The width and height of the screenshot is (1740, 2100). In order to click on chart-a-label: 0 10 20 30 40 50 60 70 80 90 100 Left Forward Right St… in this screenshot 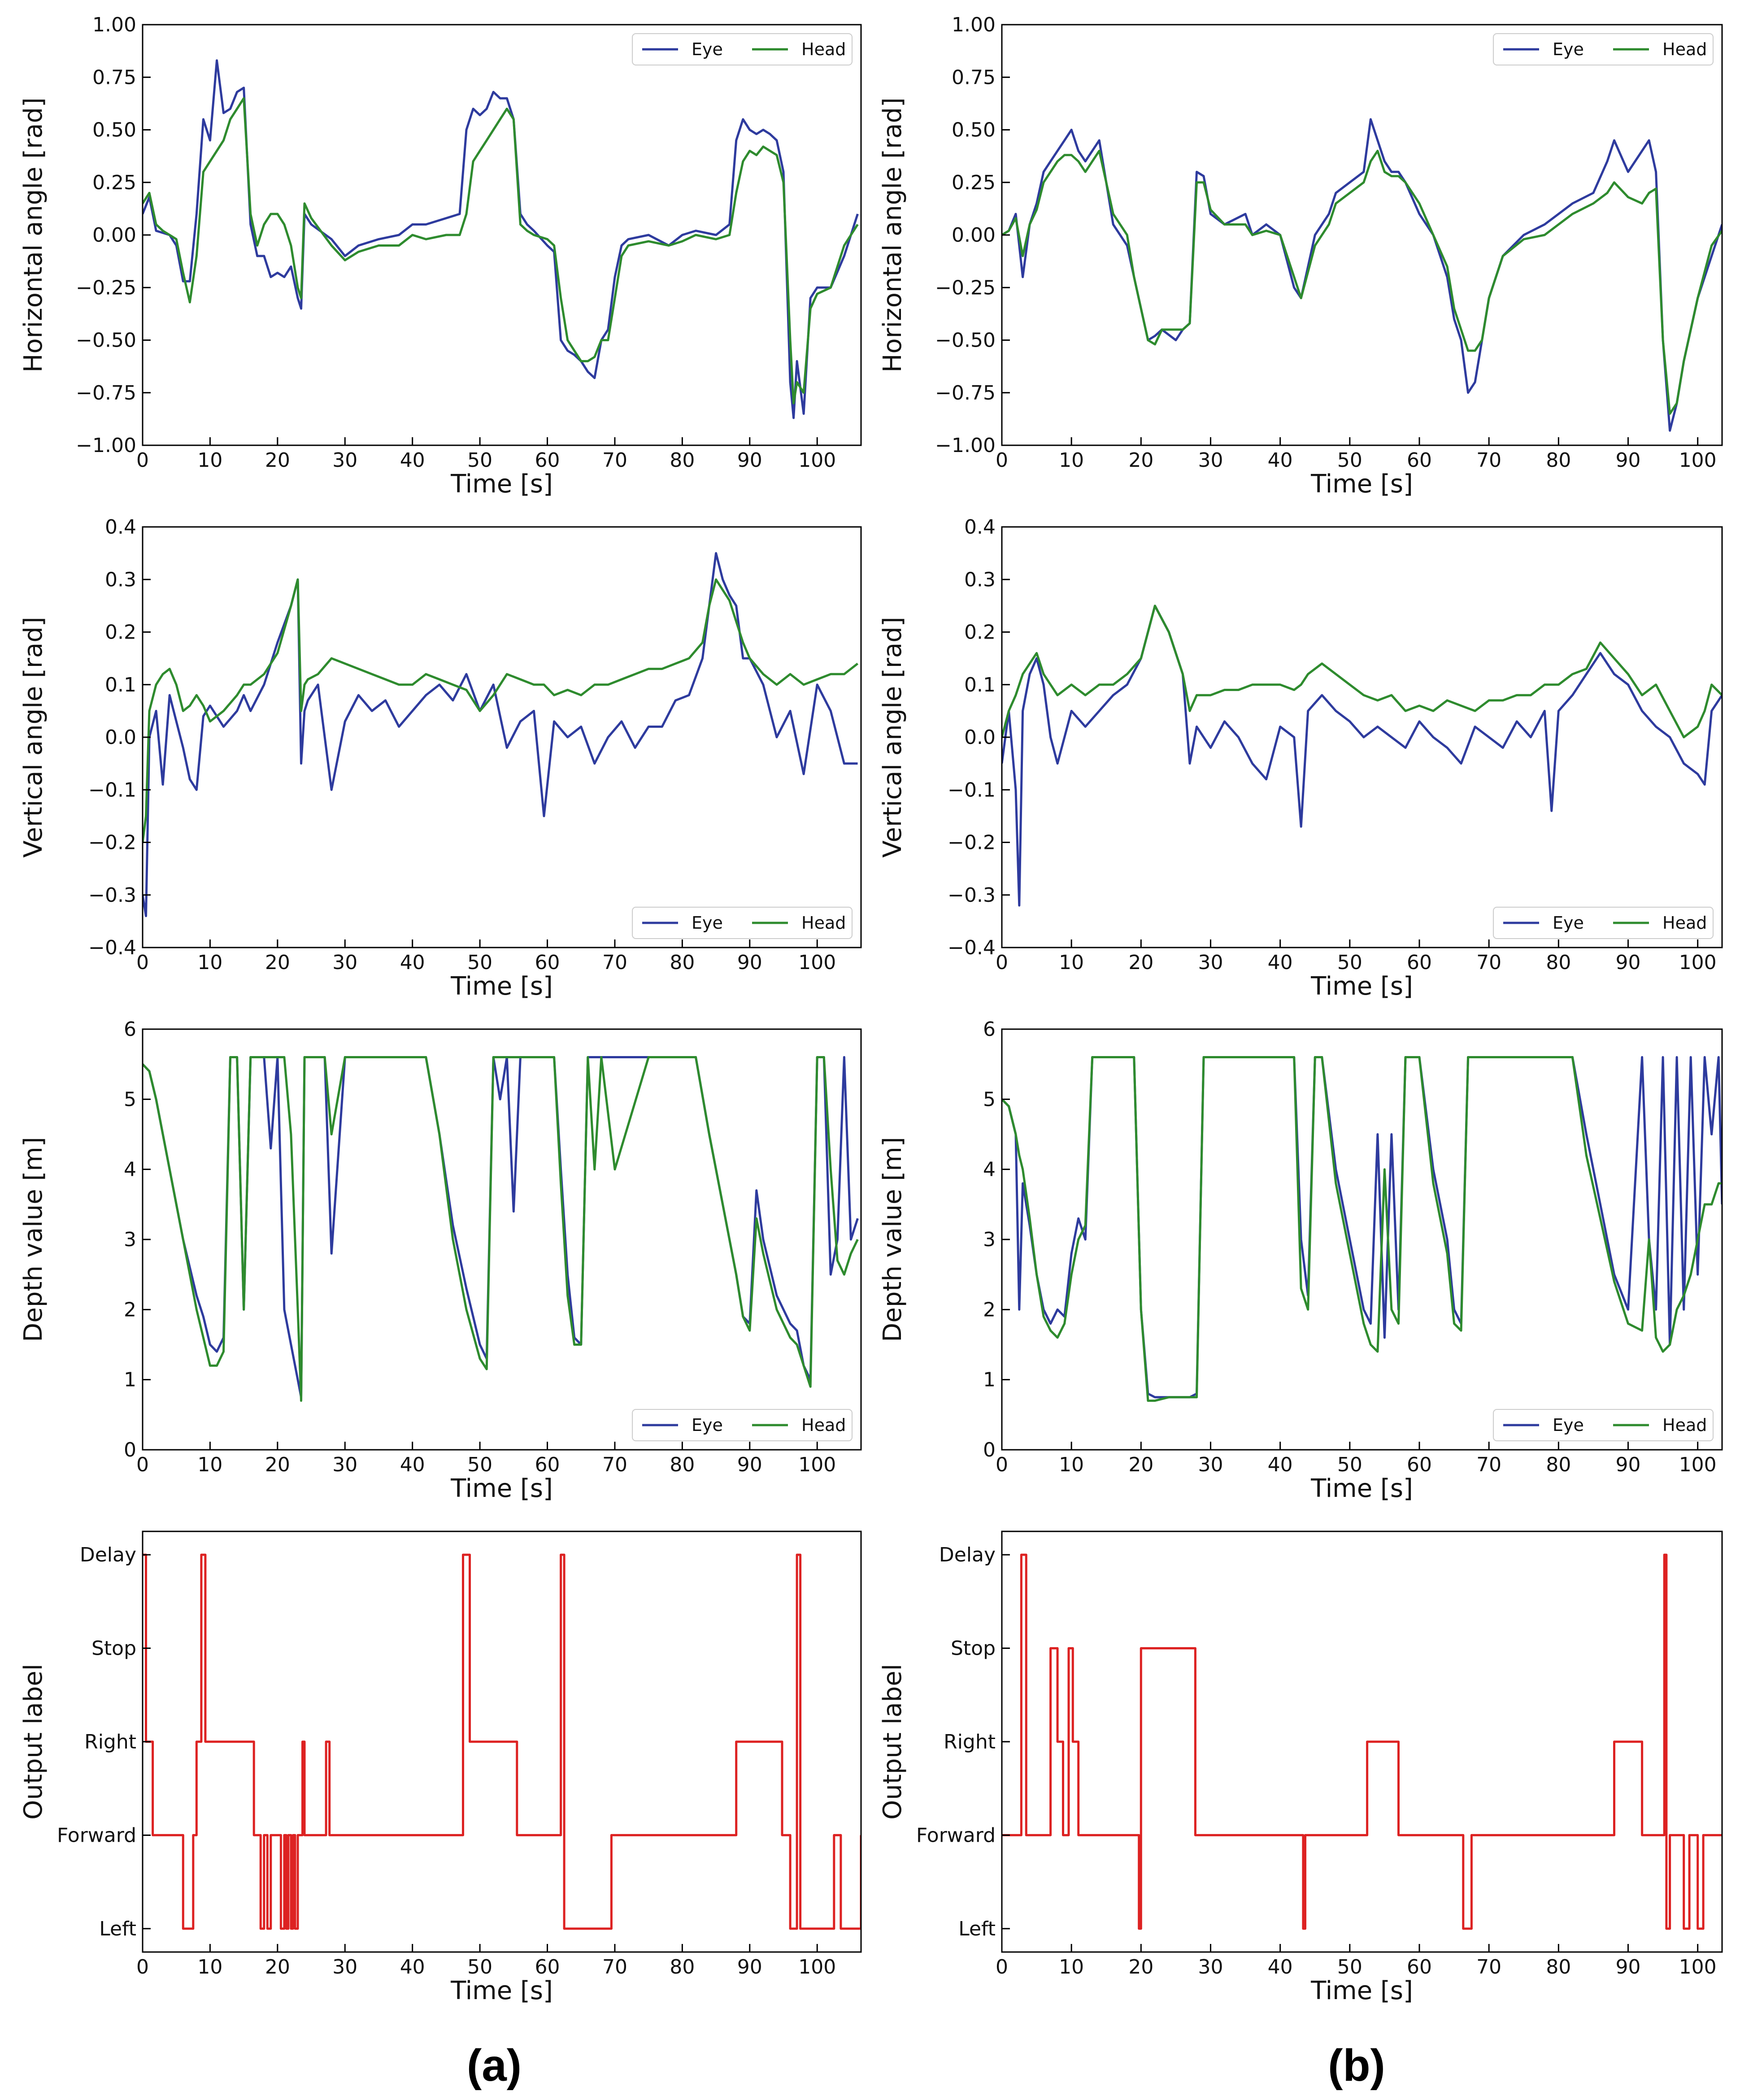, I will do `click(440, 1767)`.